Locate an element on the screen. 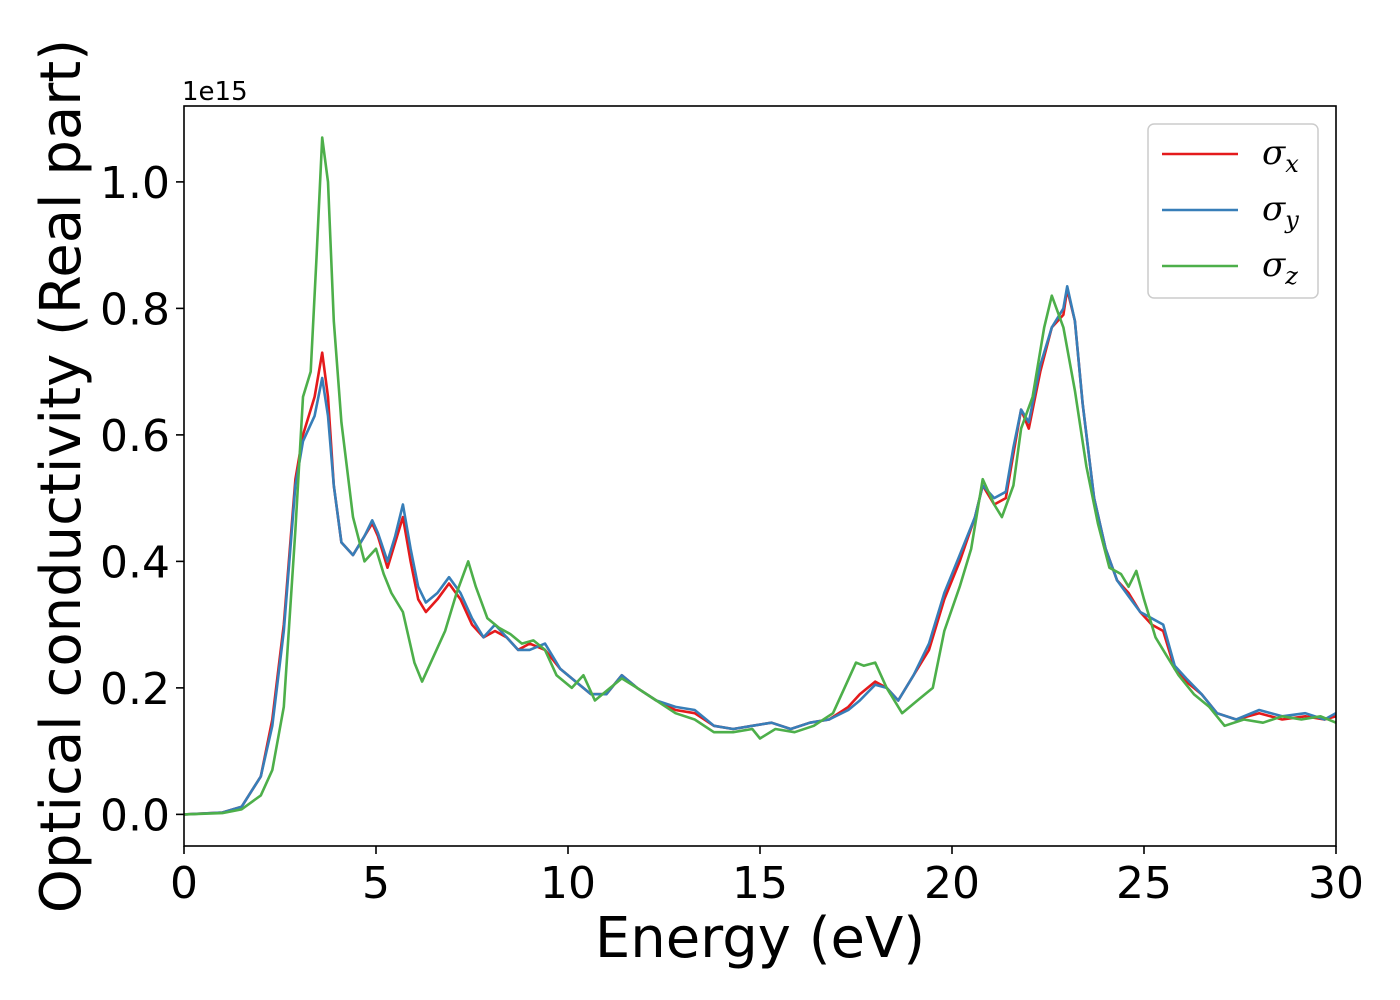 The height and width of the screenshot is (1000, 1400). y-tick-label: 0.4 is located at coordinates (135, 562).